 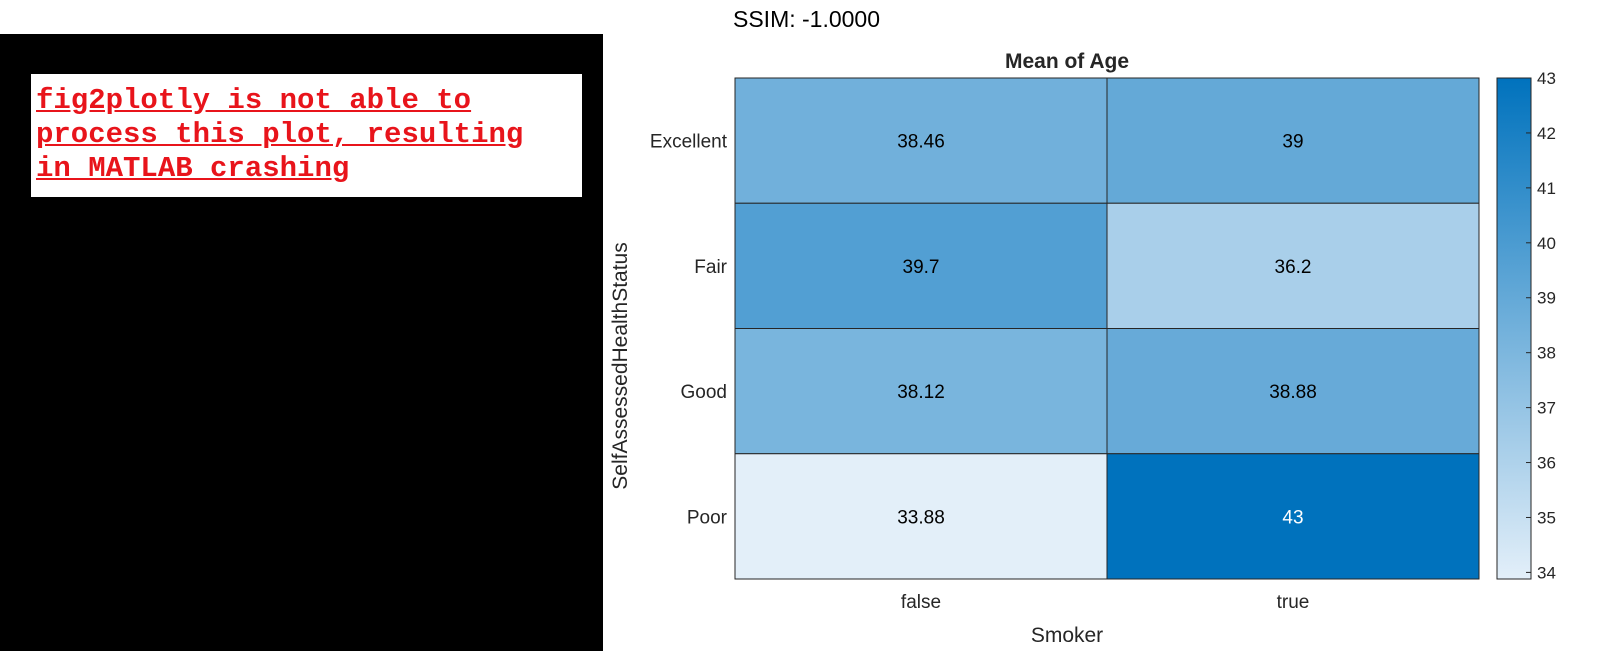 What do you see at coordinates (807, 19) in the screenshot?
I see `ssim-label: SSIM: -1.0000` at bounding box center [807, 19].